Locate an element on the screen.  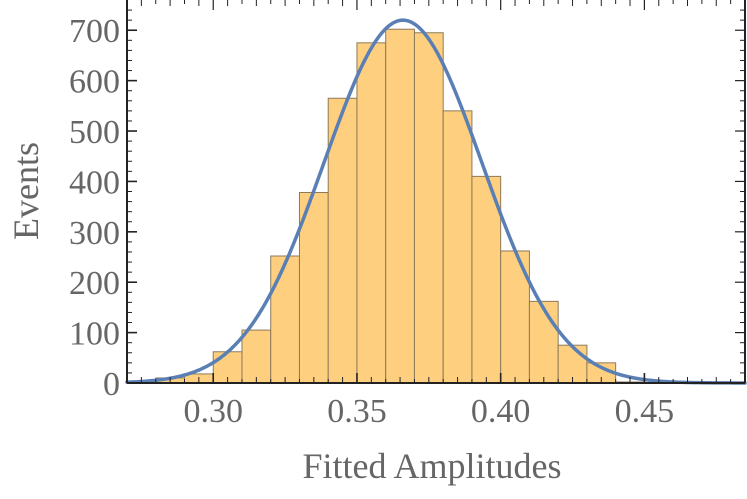
x-tick-label: 0.35 is located at coordinates (357, 411).